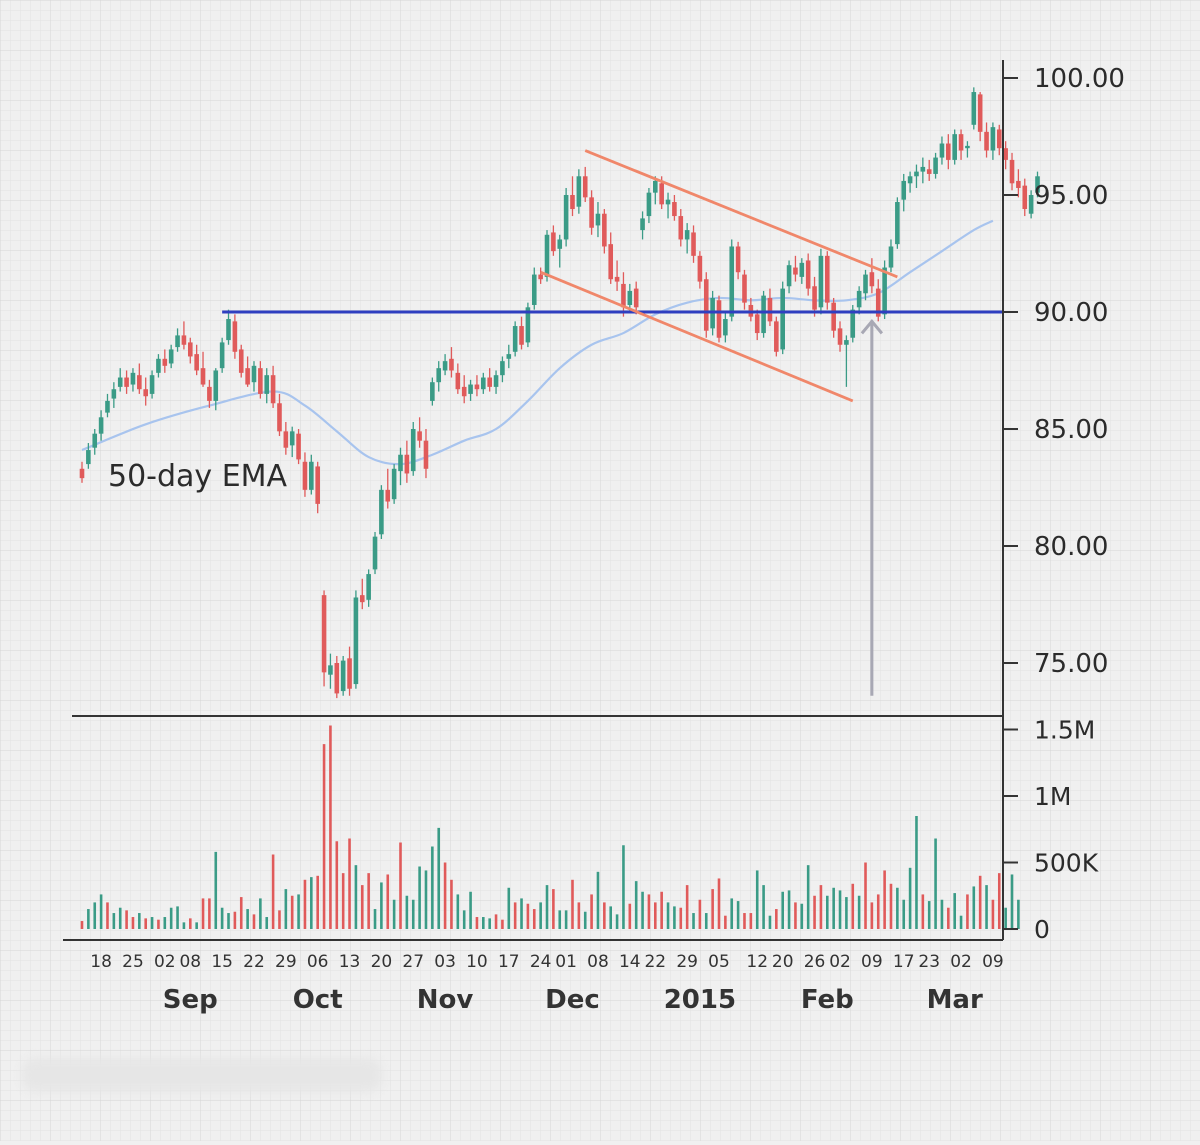  What do you see at coordinates (697, 336) in the screenshot?
I see `channel-lower-line` at bounding box center [697, 336].